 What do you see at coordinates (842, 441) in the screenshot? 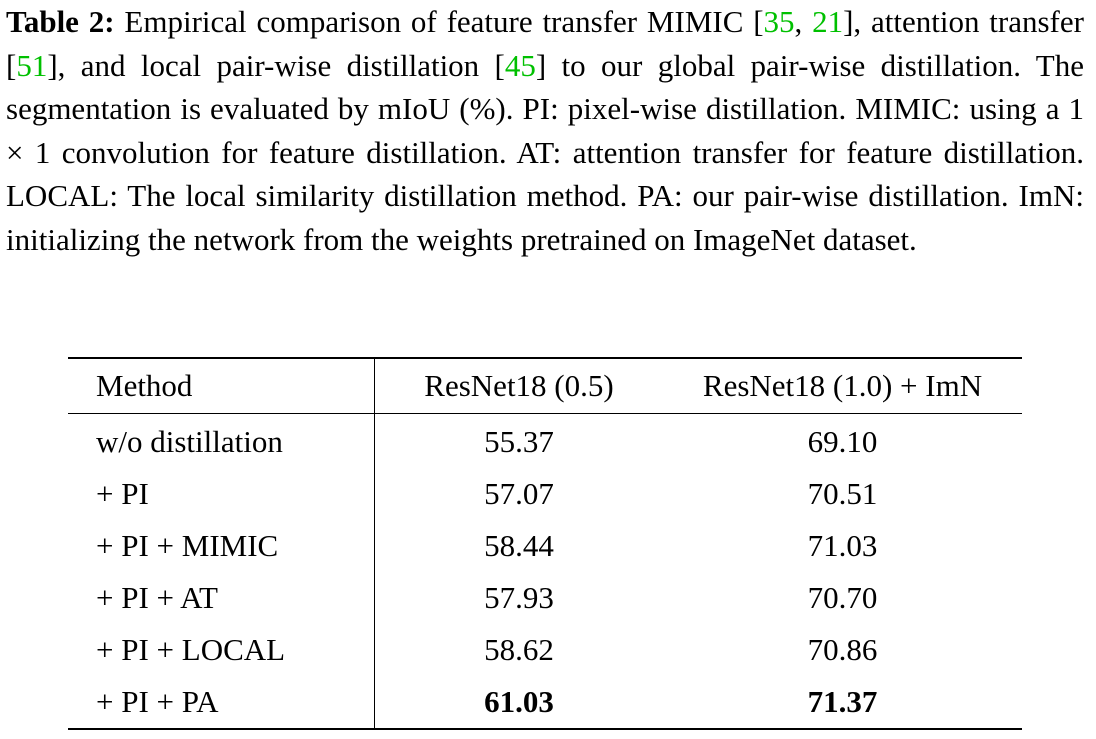
I see `value-cell: 69.10` at bounding box center [842, 441].